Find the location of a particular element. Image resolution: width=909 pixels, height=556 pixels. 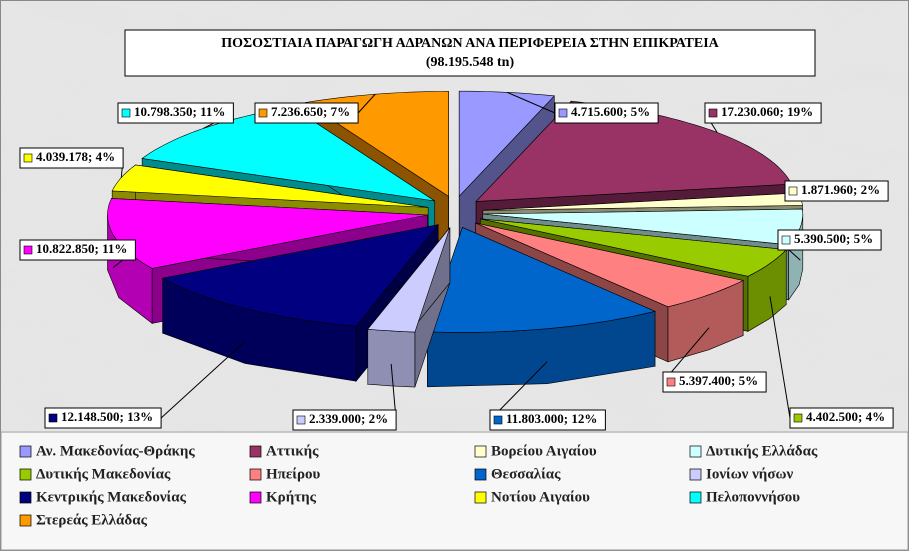

data-label: 10.798.350; 11% is located at coordinates (179, 111).